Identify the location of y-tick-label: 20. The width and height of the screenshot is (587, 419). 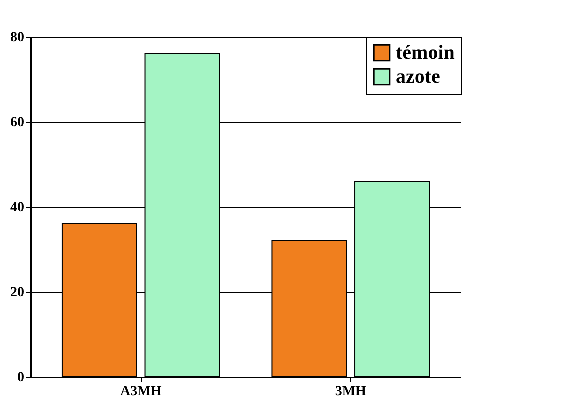
(17, 293).